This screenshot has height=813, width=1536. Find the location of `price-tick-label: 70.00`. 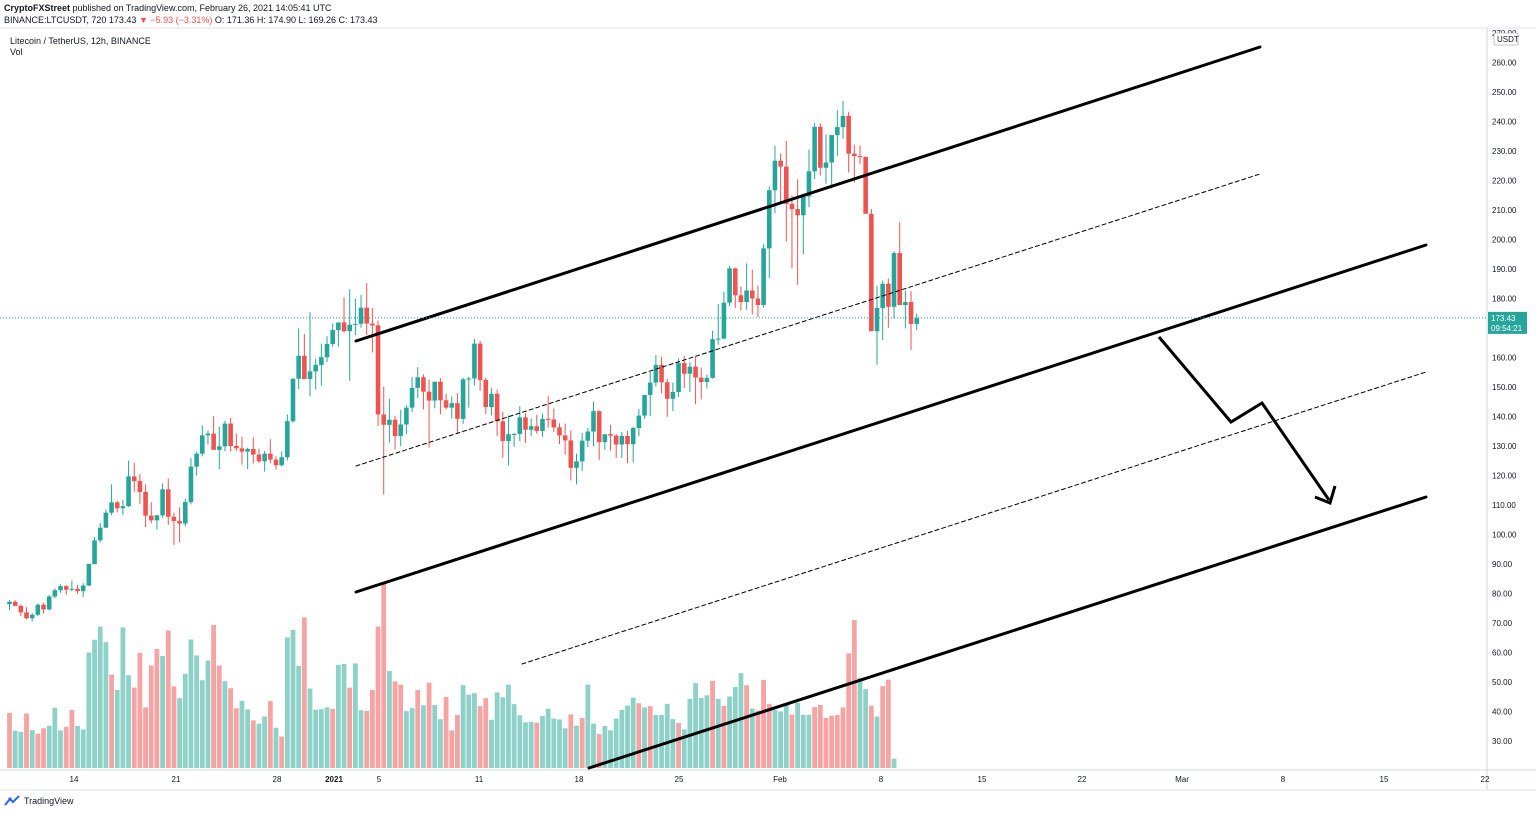

price-tick-label: 70.00 is located at coordinates (1502, 623).